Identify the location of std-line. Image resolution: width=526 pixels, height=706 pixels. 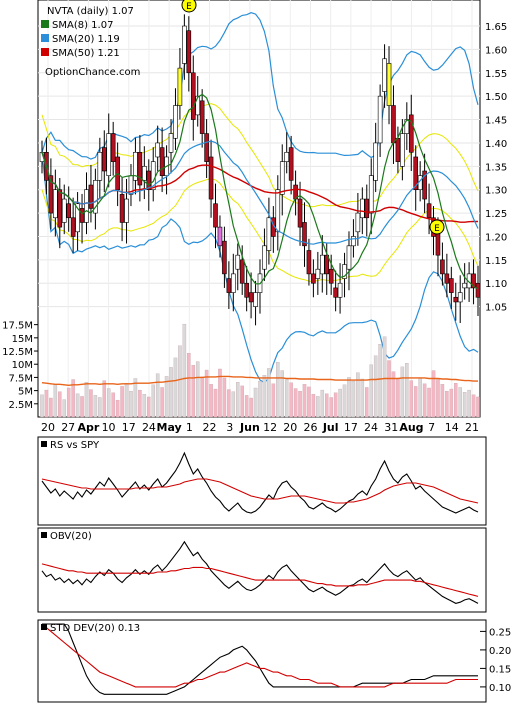
(260, 659).